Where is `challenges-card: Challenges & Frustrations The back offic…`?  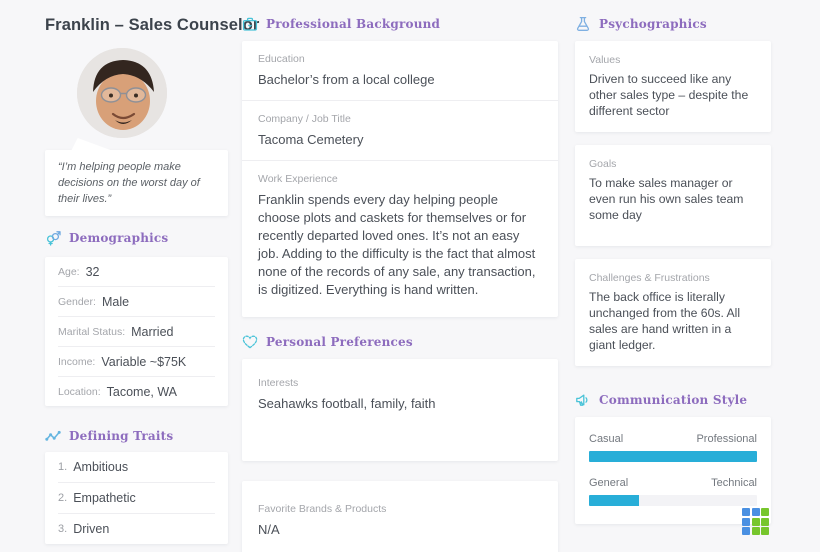 challenges-card: Challenges & Frustrations The back offic… is located at coordinates (673, 312).